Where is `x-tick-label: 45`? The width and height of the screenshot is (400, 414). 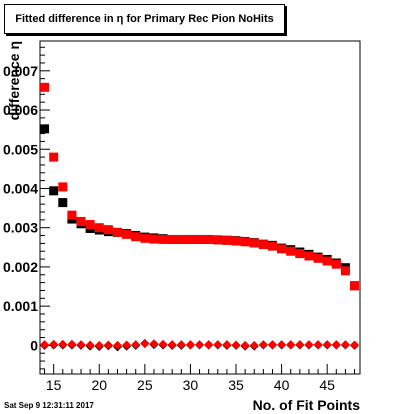 x-tick-label: 45 is located at coordinates (327, 385).